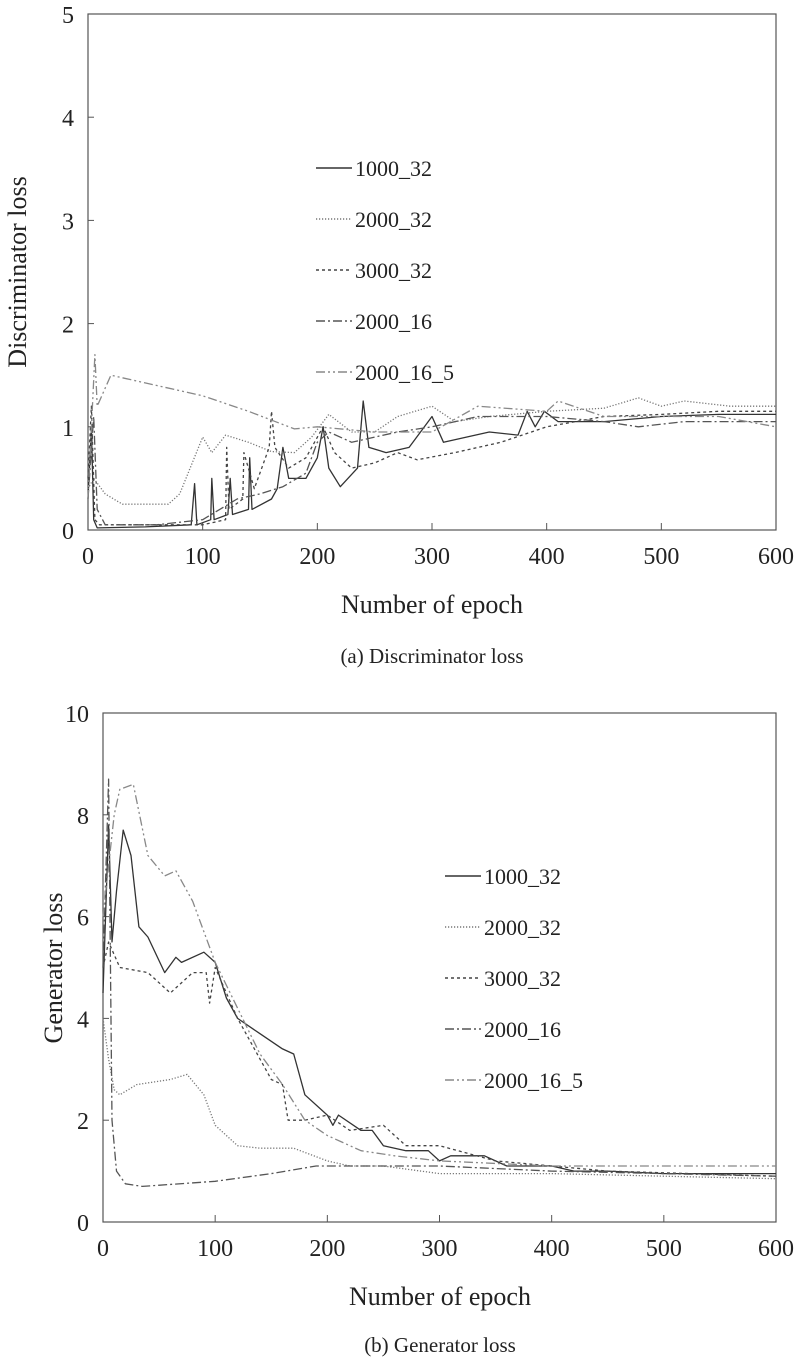  Describe the element at coordinates (53, 968) in the screenshot. I see `panel-b-ylabel: Generator loss` at that location.